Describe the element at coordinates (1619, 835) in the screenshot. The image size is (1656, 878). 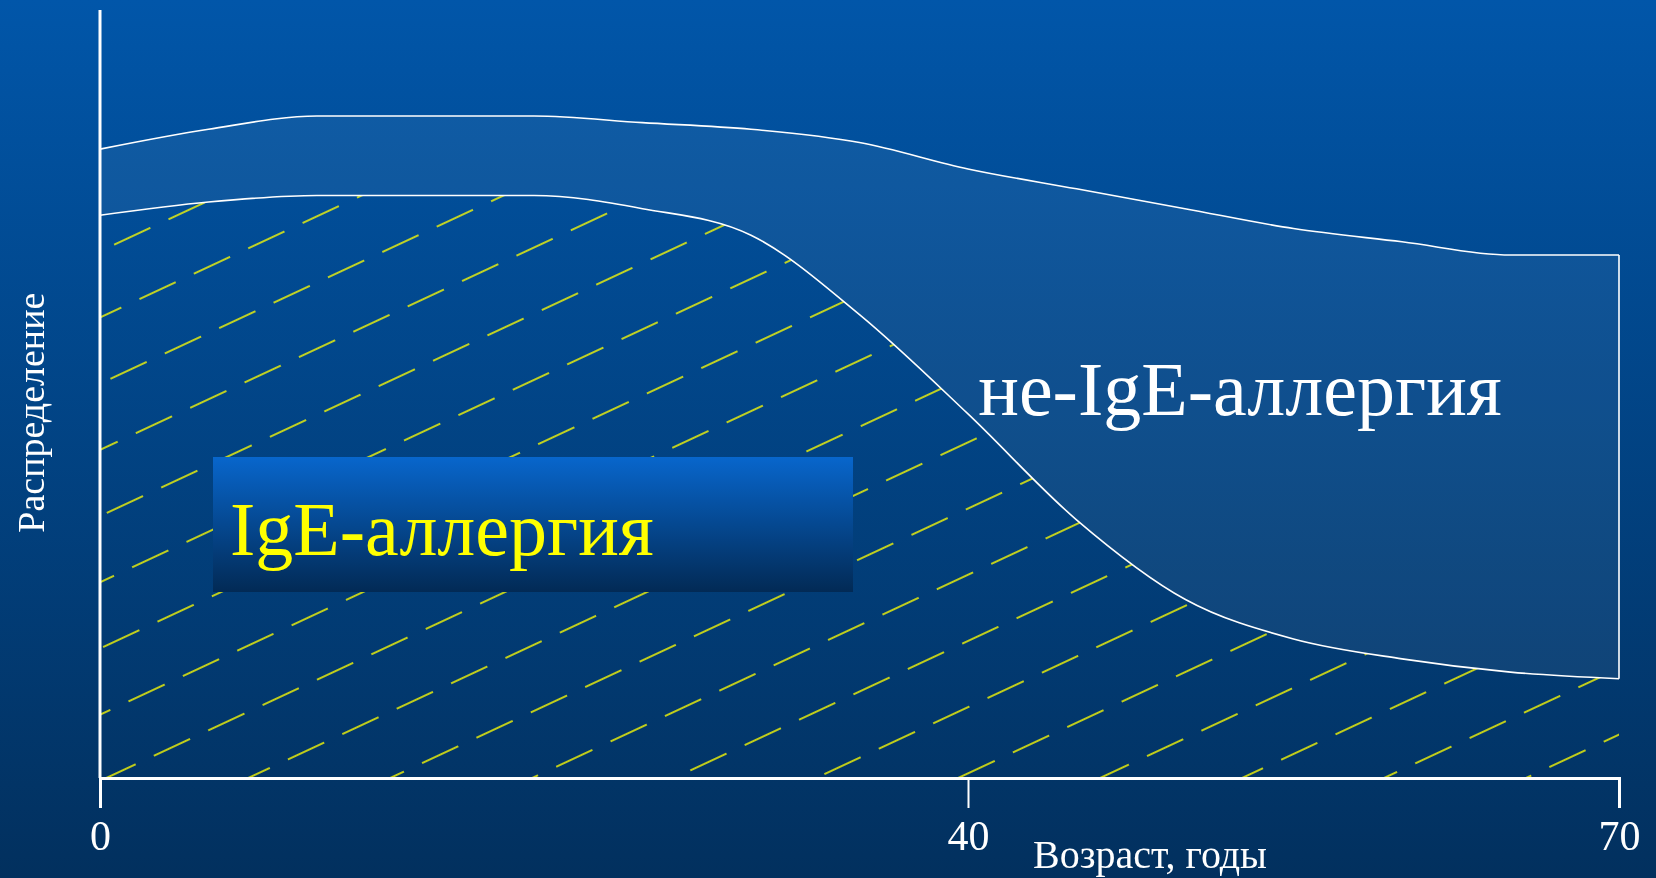
I see `x-tick-label: 70` at that location.